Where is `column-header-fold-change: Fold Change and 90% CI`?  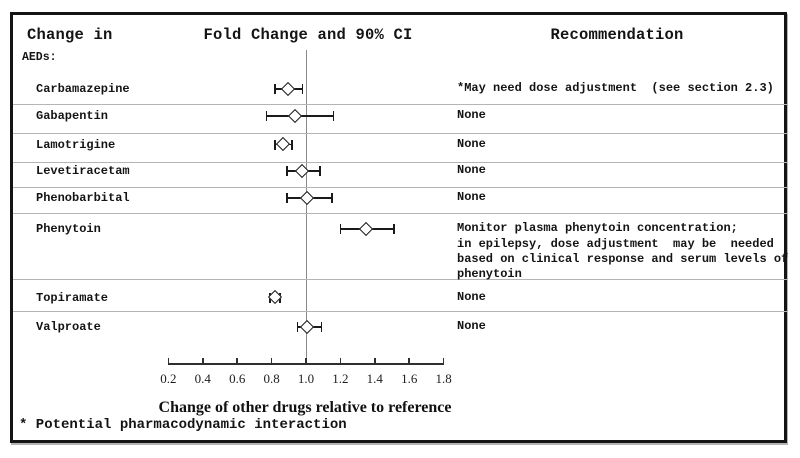 column-header-fold-change: Fold Change and 90% CI is located at coordinates (308, 35).